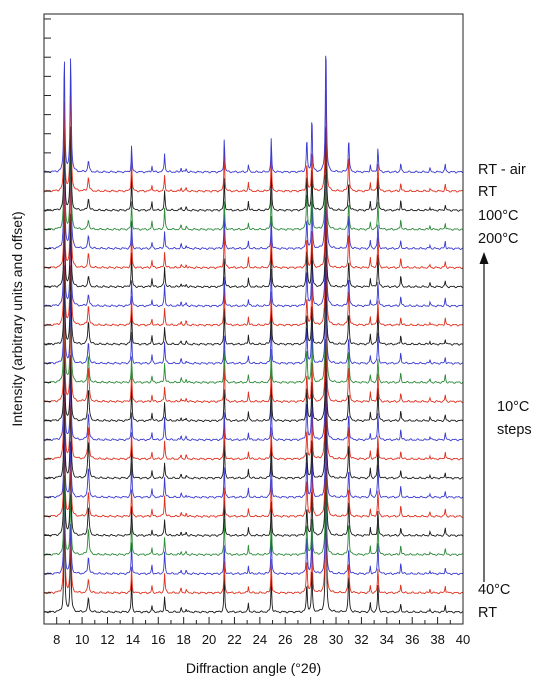 This screenshot has width=544, height=687. I want to click on x-tick-label: 8, so click(56, 639).